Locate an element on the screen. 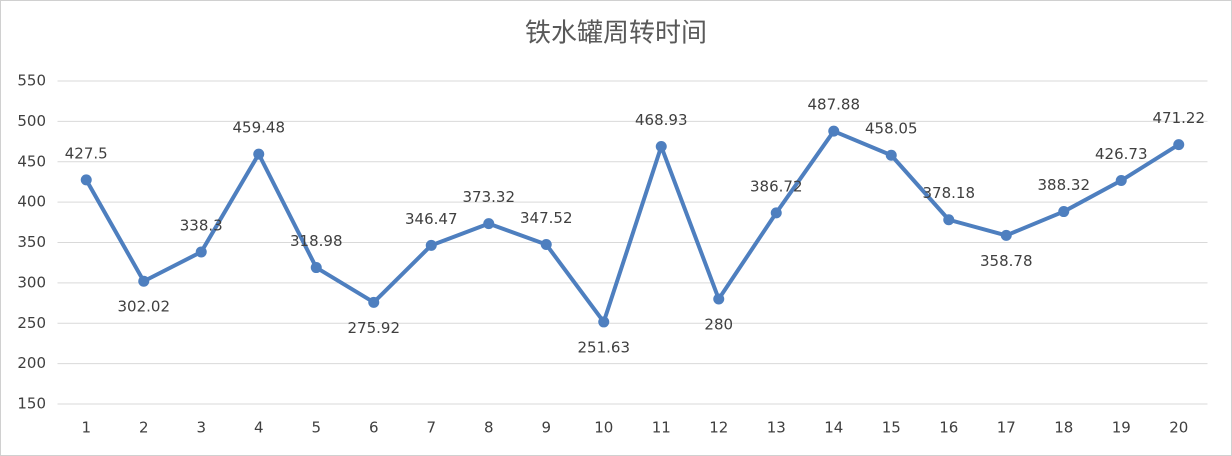 Image resolution: width=1232 pixels, height=456 pixels. x-tick-label: 7 is located at coordinates (431, 428).